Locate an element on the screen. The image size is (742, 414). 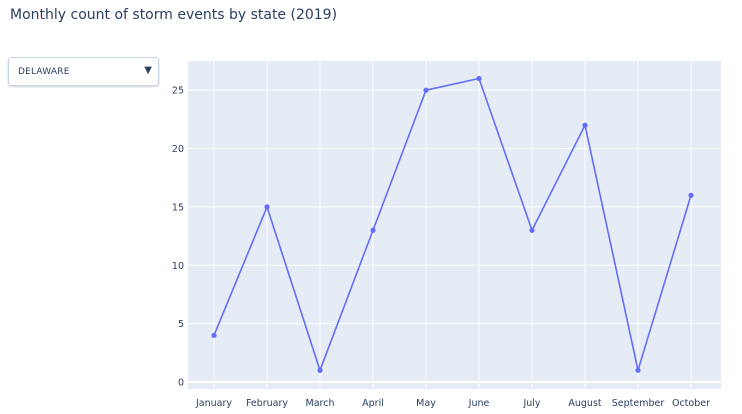
x-tick-label: April is located at coordinates (373, 403).